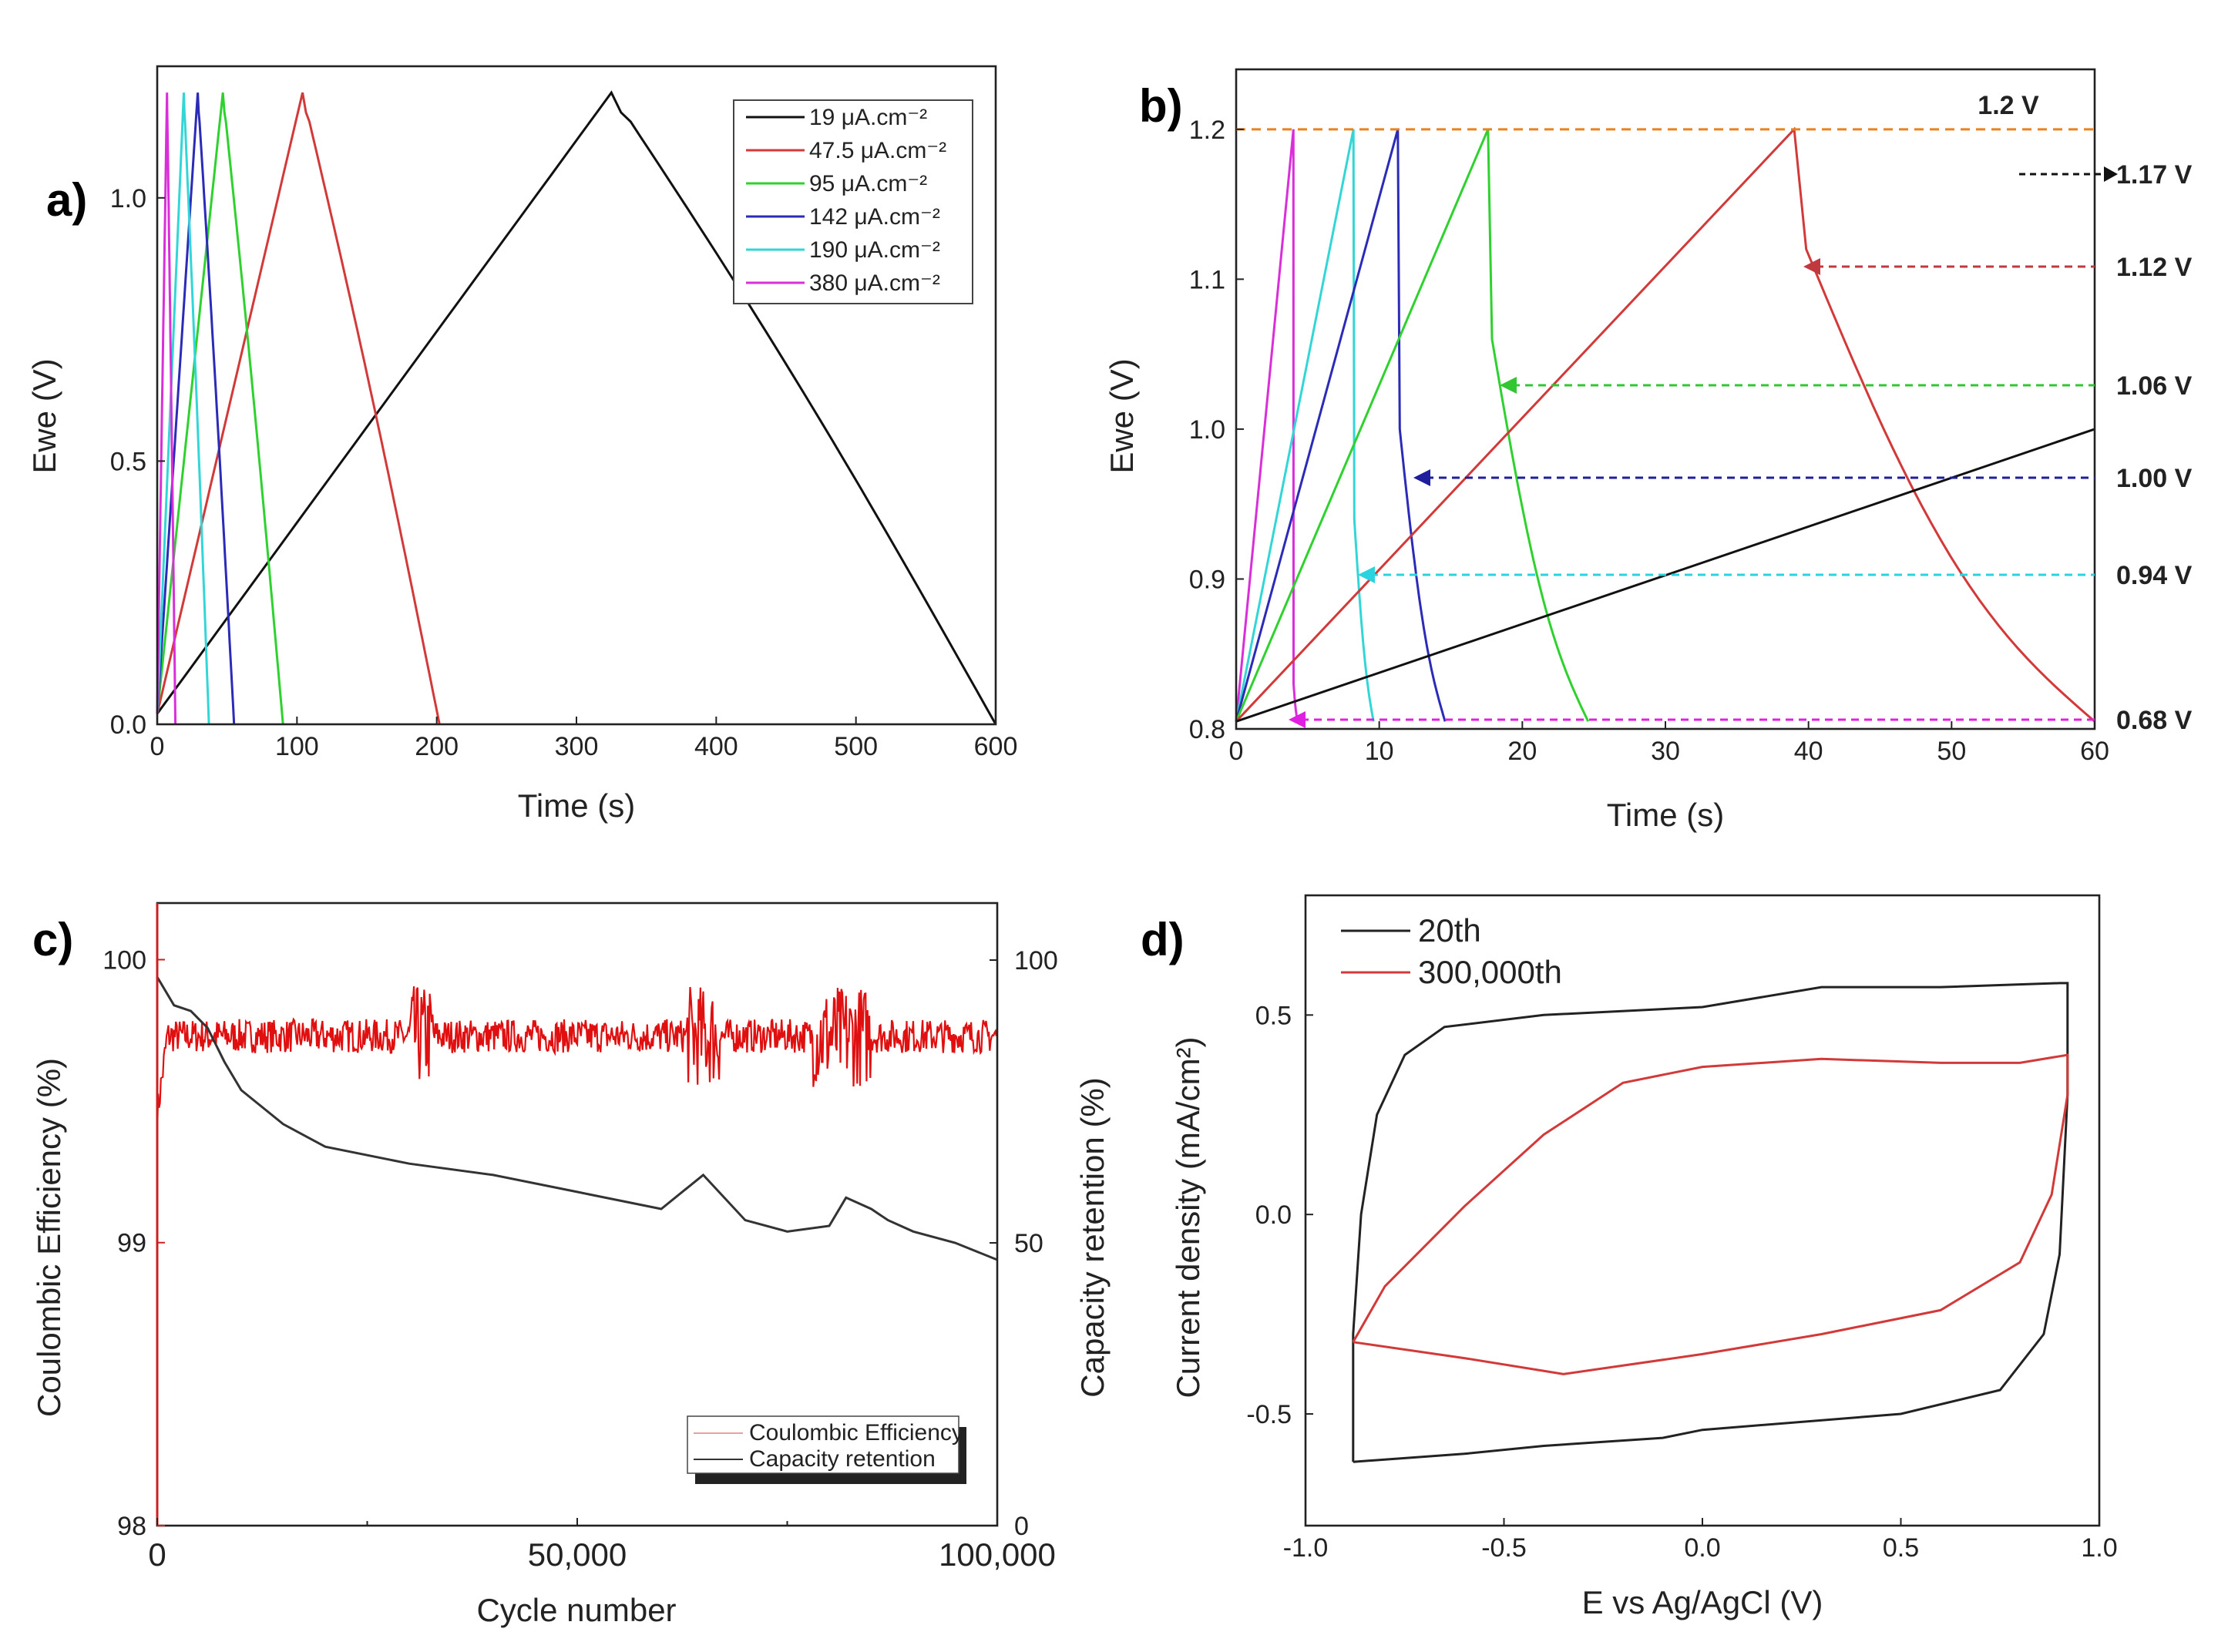 The height and width of the screenshot is (1652, 2228). Describe the element at coordinates (1808, 751) in the screenshot. I see `panel-b-x-tick-label: 40` at that location.